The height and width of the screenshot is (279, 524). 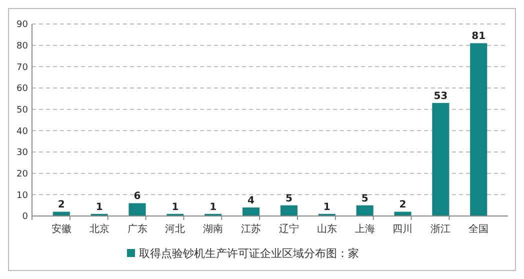 I want to click on y-tick-label: 40, so click(x=22, y=131).